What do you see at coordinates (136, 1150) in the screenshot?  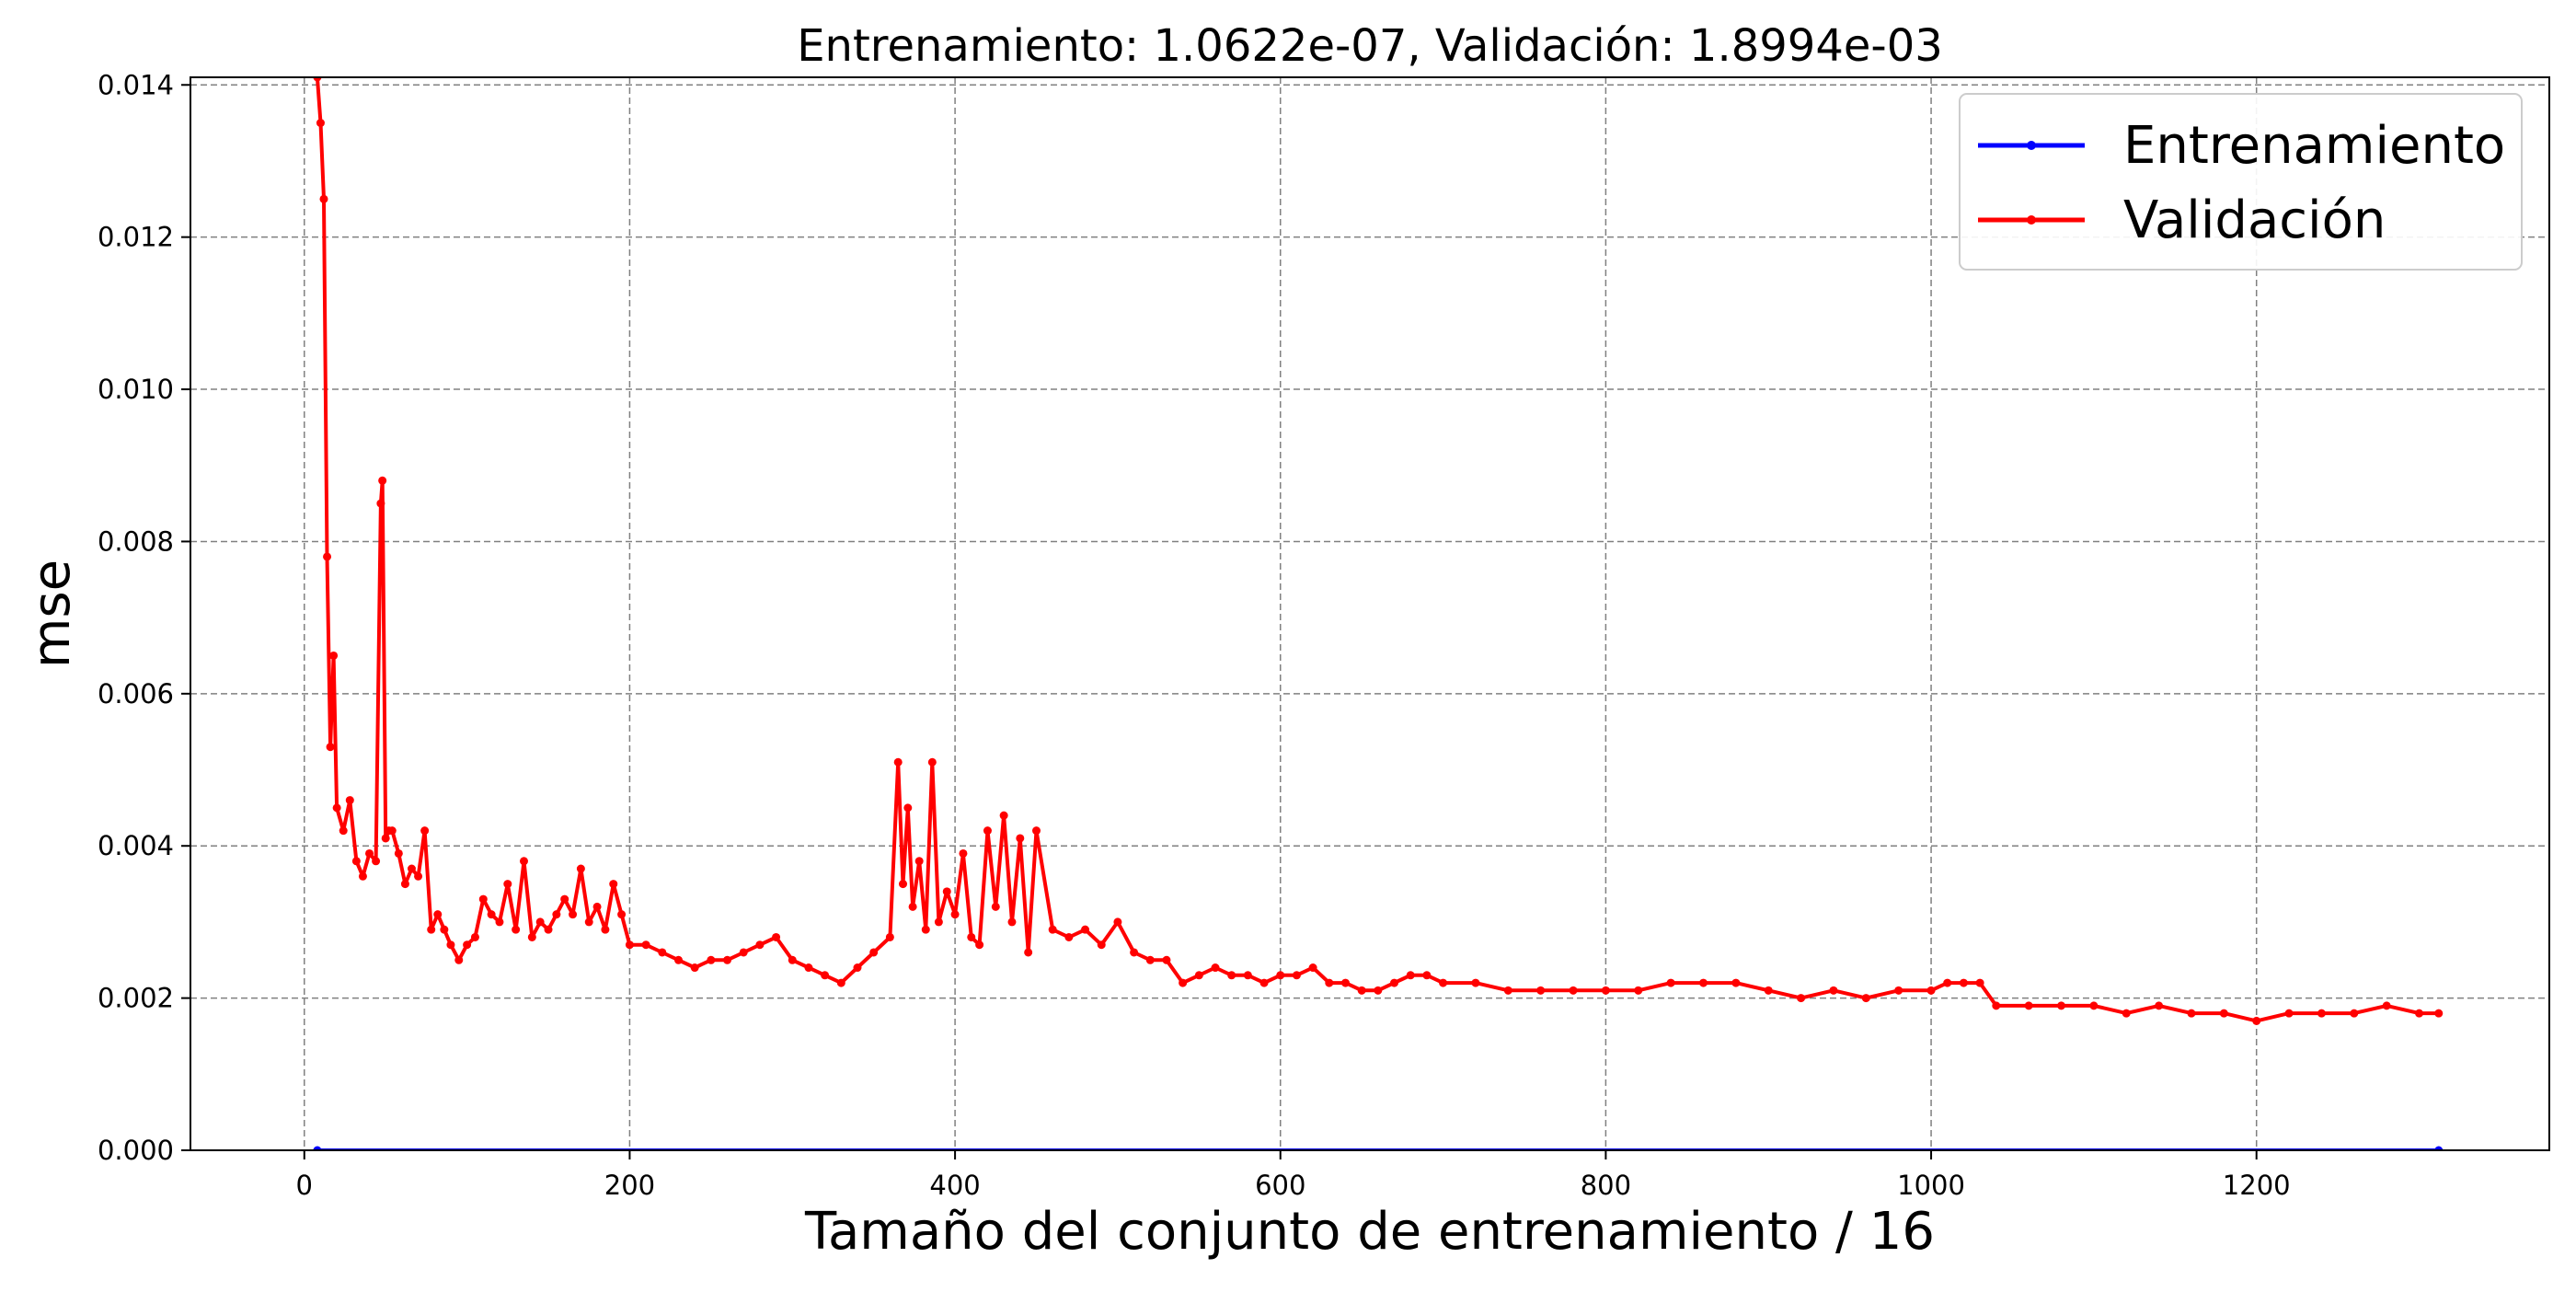 I see `y-tick-label: 0.000` at bounding box center [136, 1150].